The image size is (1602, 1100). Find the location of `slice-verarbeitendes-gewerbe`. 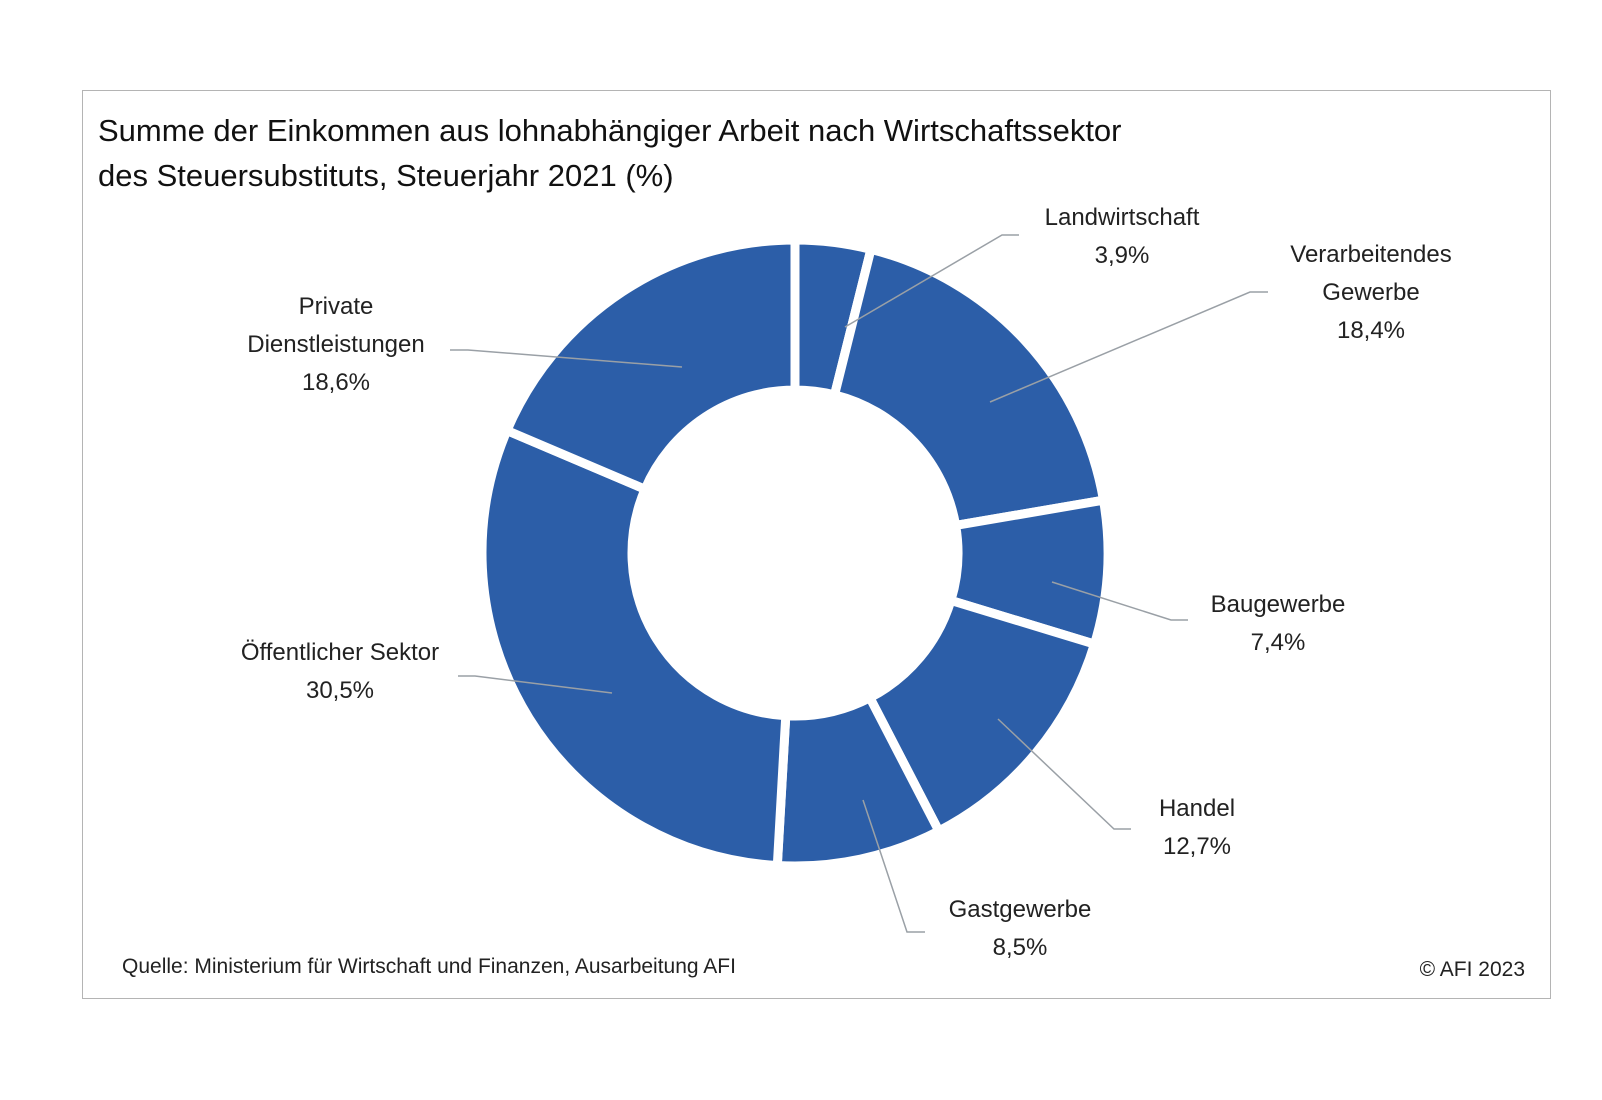

slice-verarbeitendes-gewerbe is located at coordinates (969, 387).